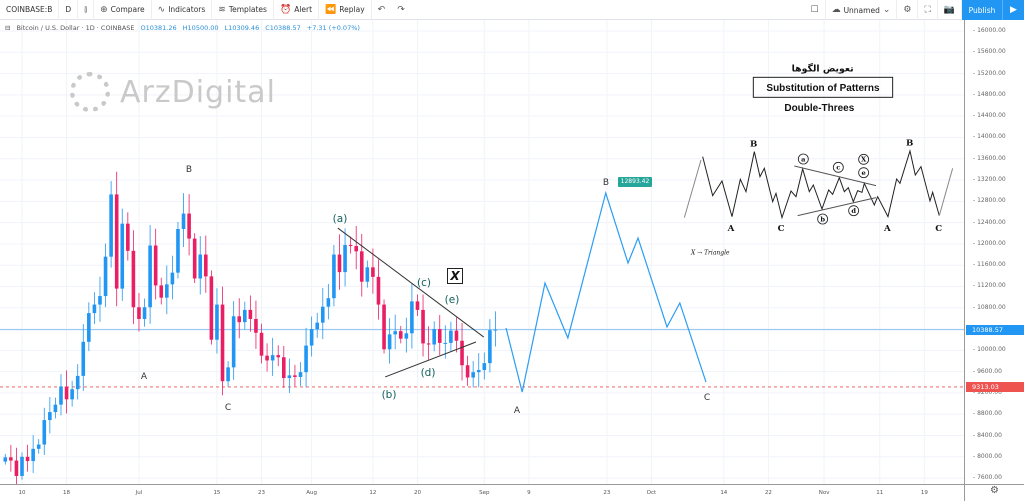  What do you see at coordinates (182, 10) in the screenshot?
I see `indicators-button: ∿ Indicators` at bounding box center [182, 10].